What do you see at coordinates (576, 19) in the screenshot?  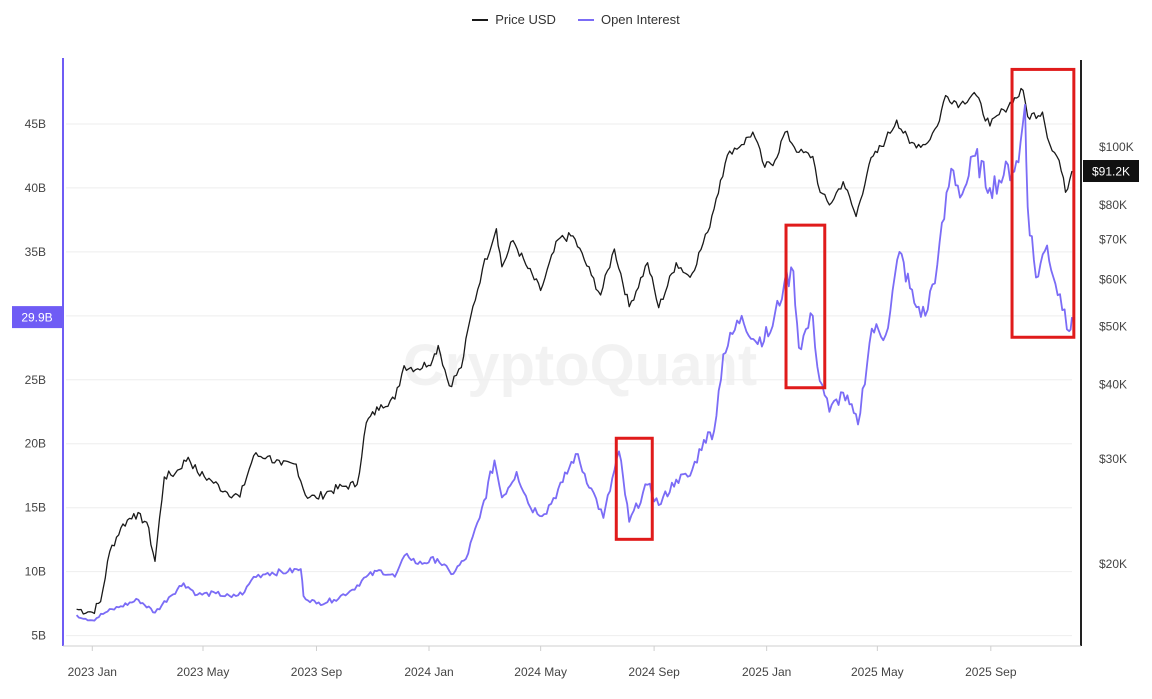 I see `legend: Price USD Open Interest` at bounding box center [576, 19].